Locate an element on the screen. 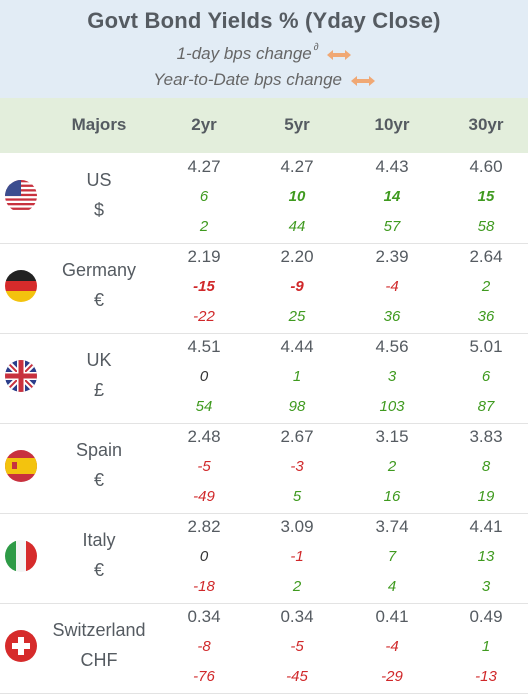  table-row: UK £4.51 0 54 4.44 1 98 4.56 3 103 5.01 6 87 is located at coordinates (264, 378).